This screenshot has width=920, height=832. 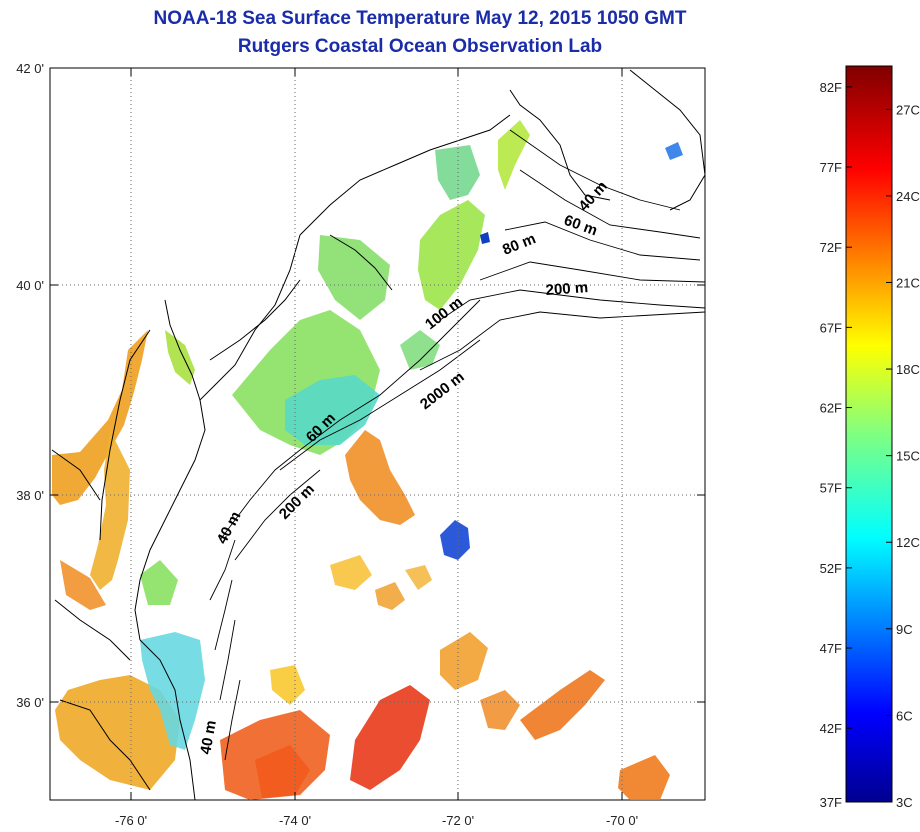 I want to click on map-subtitle: Rutgers Coastal Ocean Observation Lab, so click(x=420, y=46).